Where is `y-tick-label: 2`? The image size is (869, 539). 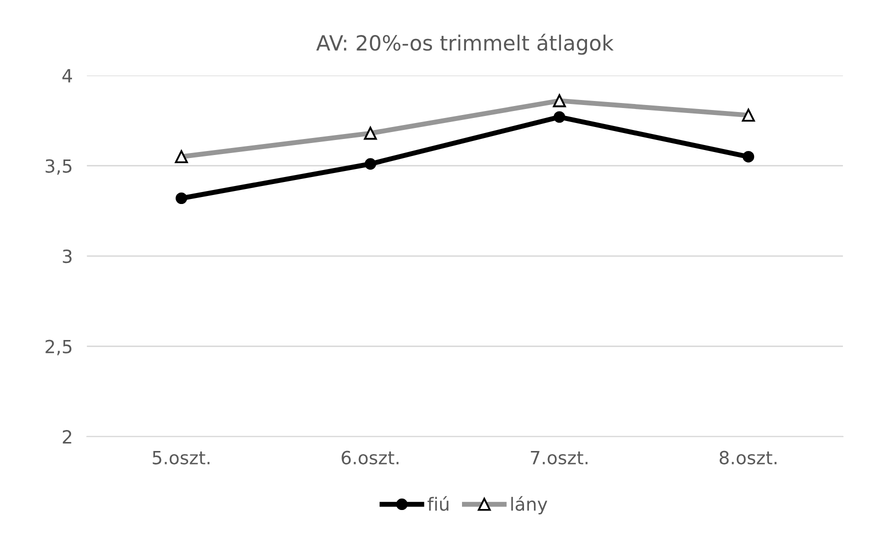 y-tick-label: 2 is located at coordinates (67, 437).